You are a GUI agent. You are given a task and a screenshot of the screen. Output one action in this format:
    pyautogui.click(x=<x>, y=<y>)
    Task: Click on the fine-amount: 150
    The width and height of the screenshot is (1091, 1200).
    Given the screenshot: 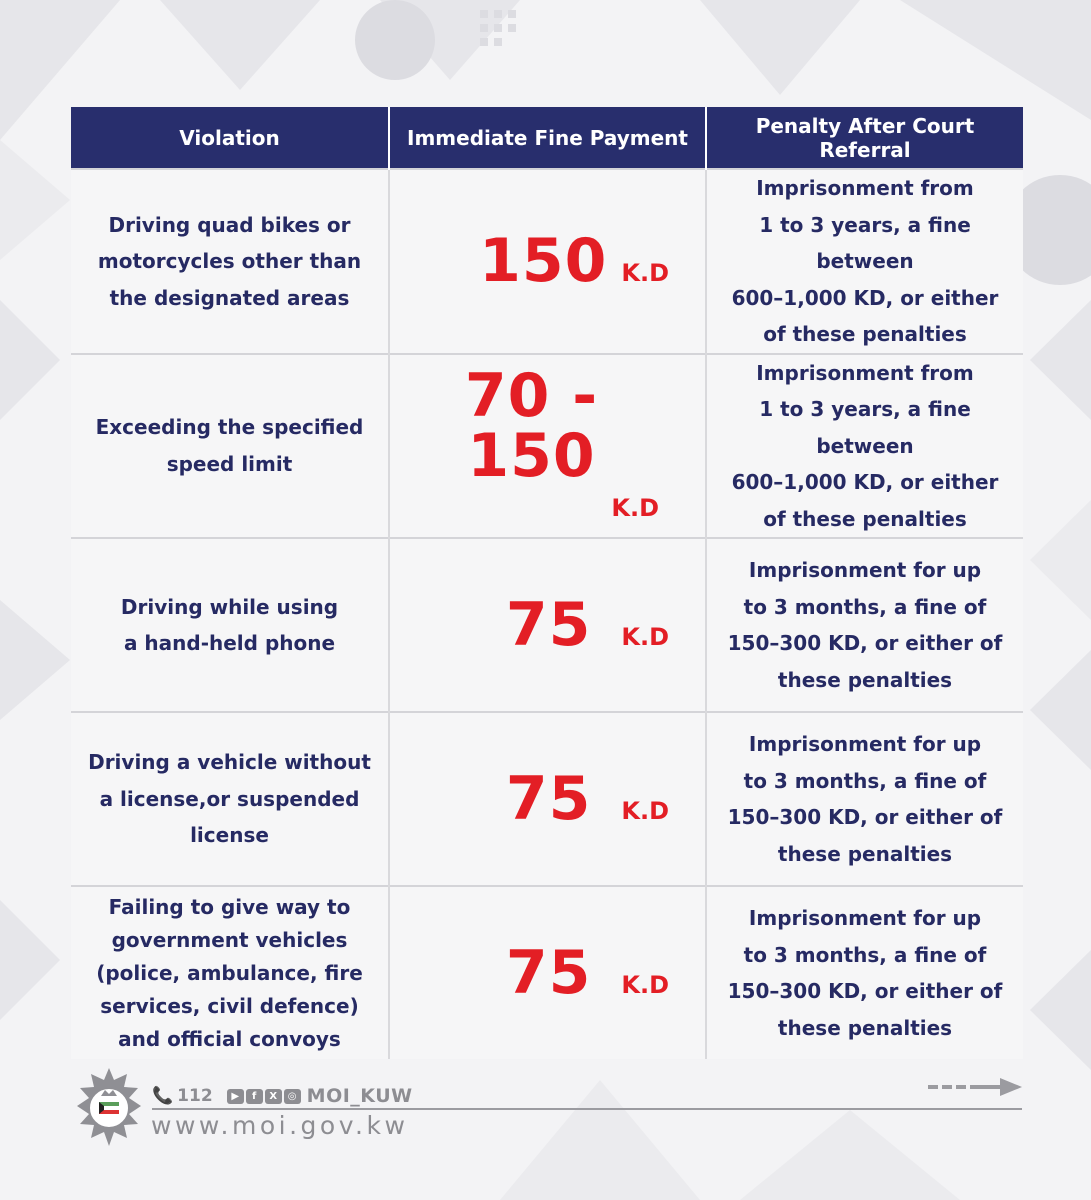 What is the action you would take?
    pyautogui.click(x=543, y=261)
    